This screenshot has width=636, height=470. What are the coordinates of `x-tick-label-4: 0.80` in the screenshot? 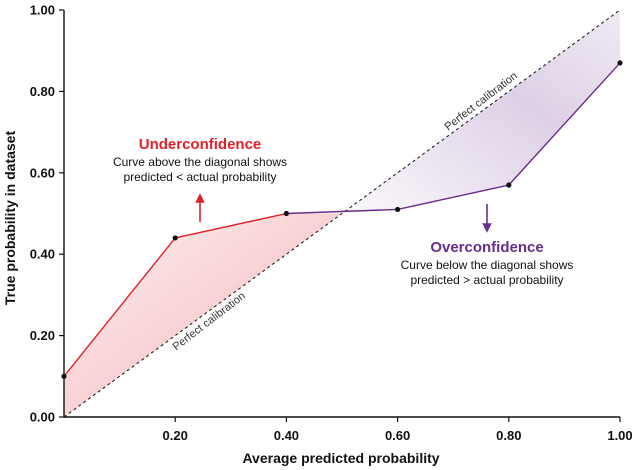 It's located at (508, 435).